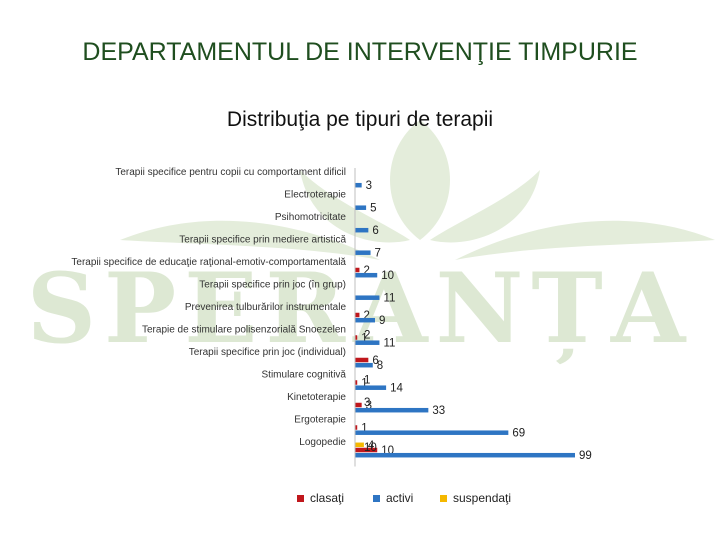 Image resolution: width=720 pixels, height=540 pixels. Describe the element at coordinates (315, 195) in the screenshot. I see `category-label: Electroterapie` at that location.